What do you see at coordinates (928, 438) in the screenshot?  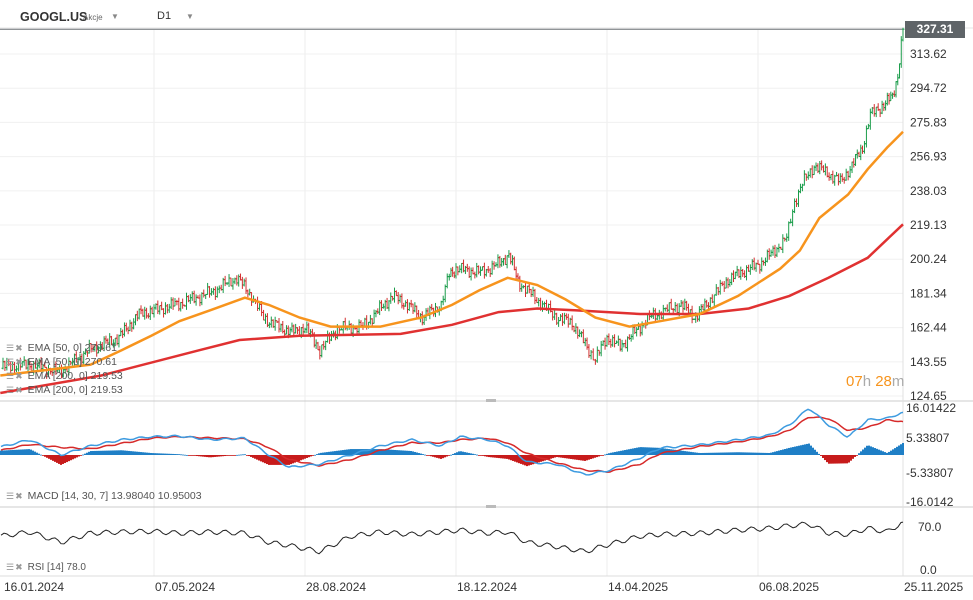 I see `macd-axis-label: 5.33807` at bounding box center [928, 438].